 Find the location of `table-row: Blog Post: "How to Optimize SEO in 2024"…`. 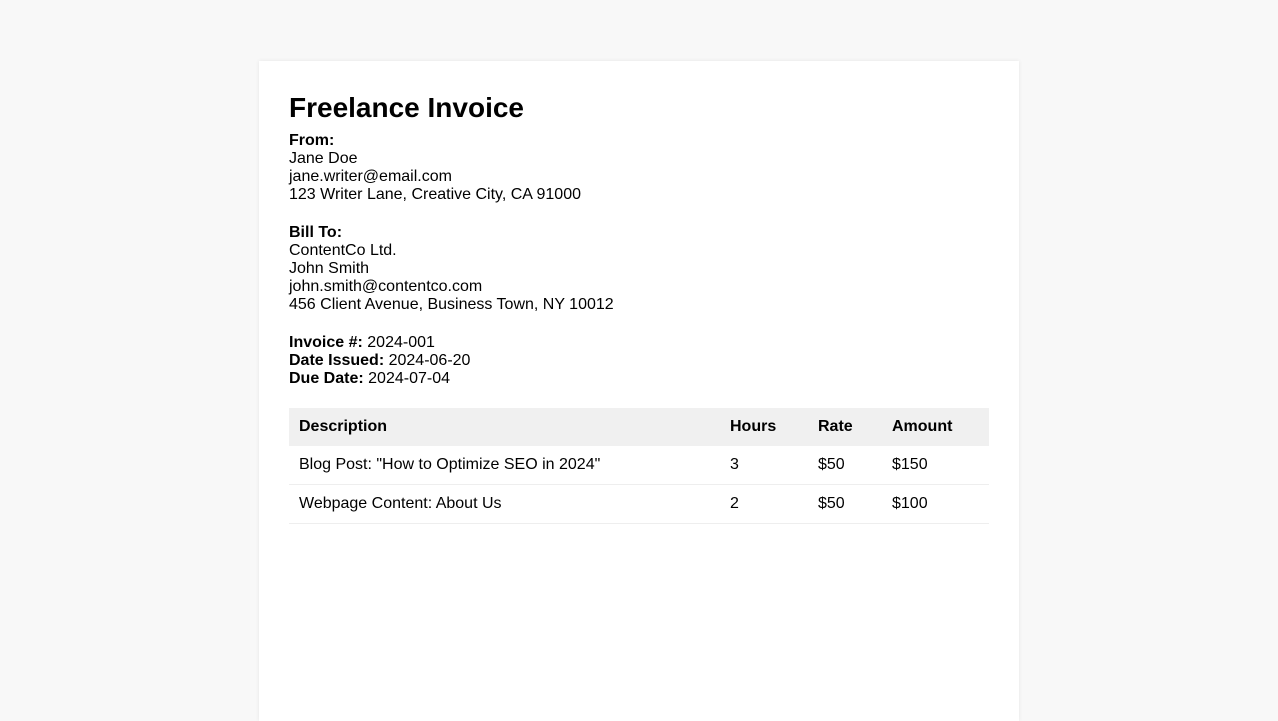

table-row: Blog Post: "How to Optimize SEO in 2024"… is located at coordinates (639, 465).